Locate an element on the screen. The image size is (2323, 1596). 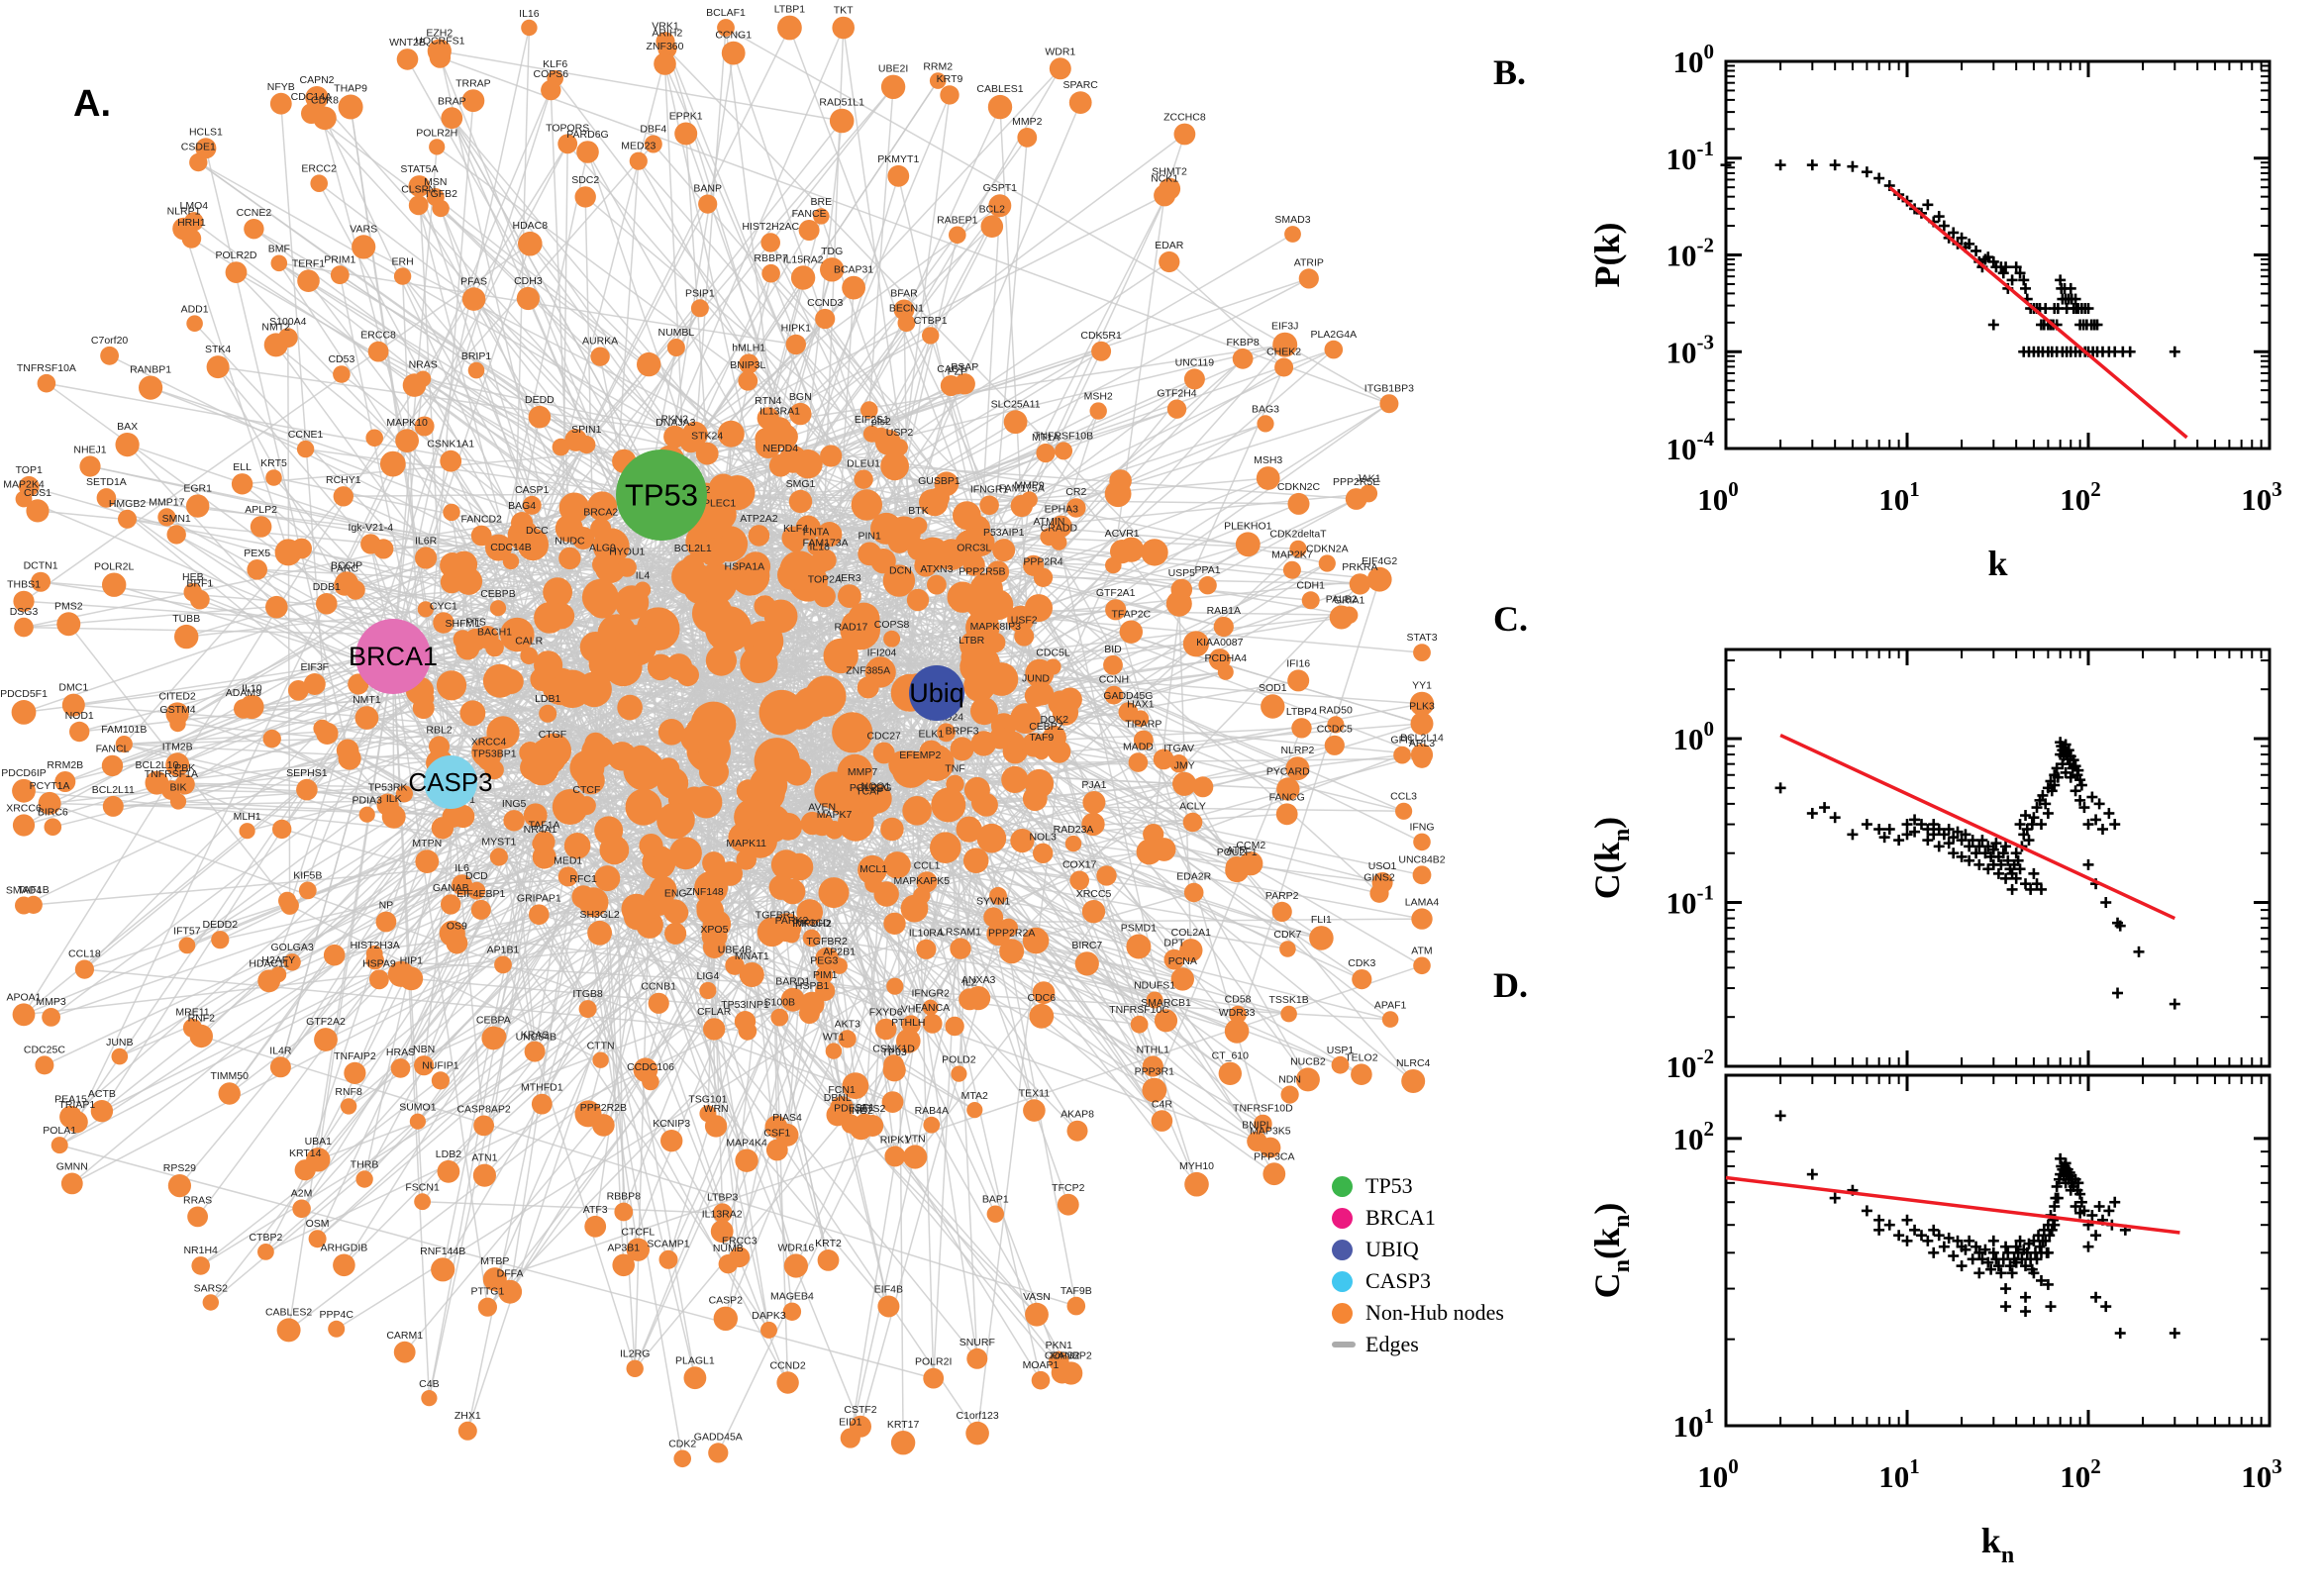
network-node-label: EZH2 is located at coordinates (440, 34).